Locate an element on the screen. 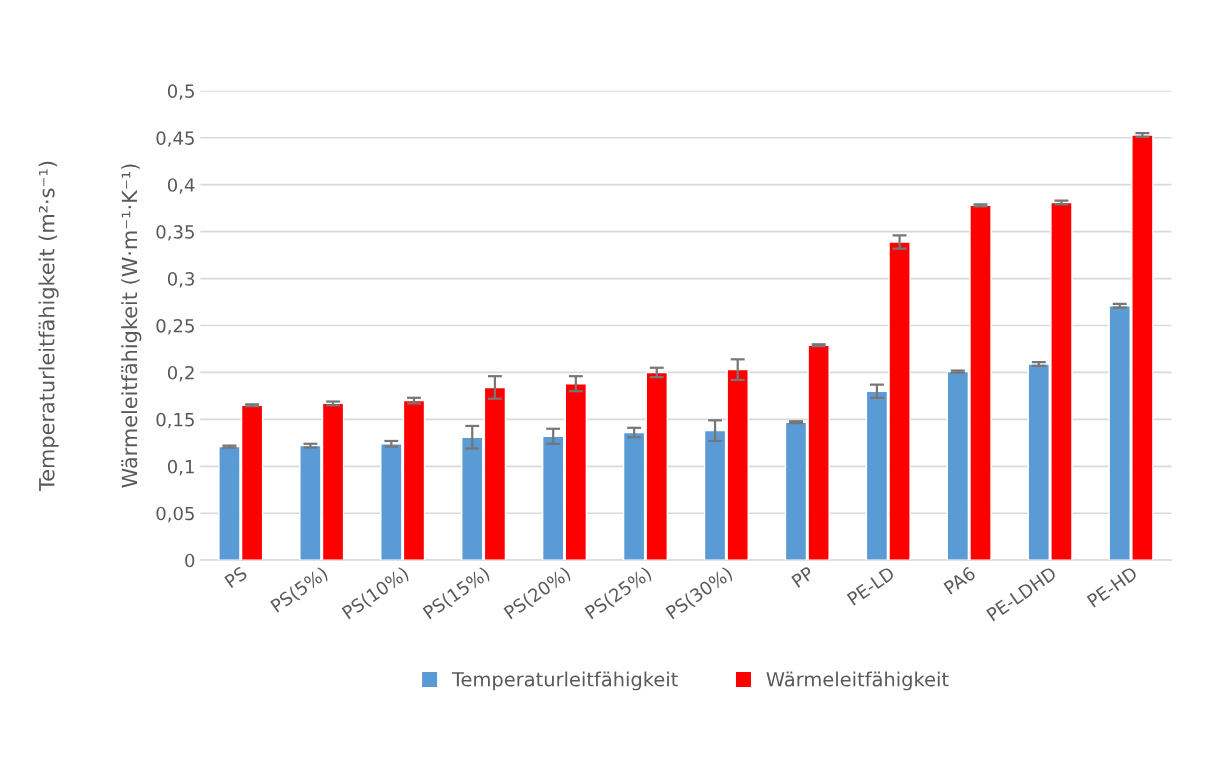 This screenshot has height=757, width=1214. y-tick-label: 0,35 is located at coordinates (175, 233).